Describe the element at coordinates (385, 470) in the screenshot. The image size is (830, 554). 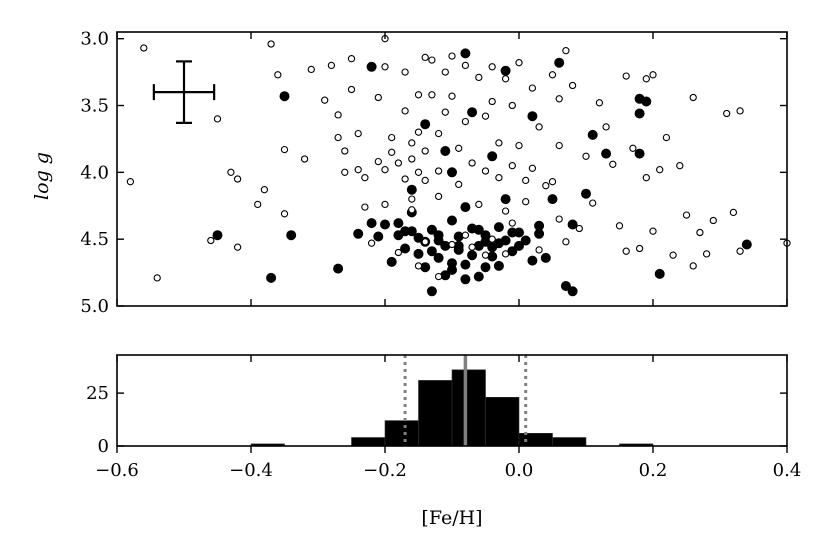
I see `x-tick-label: −0.2` at that location.